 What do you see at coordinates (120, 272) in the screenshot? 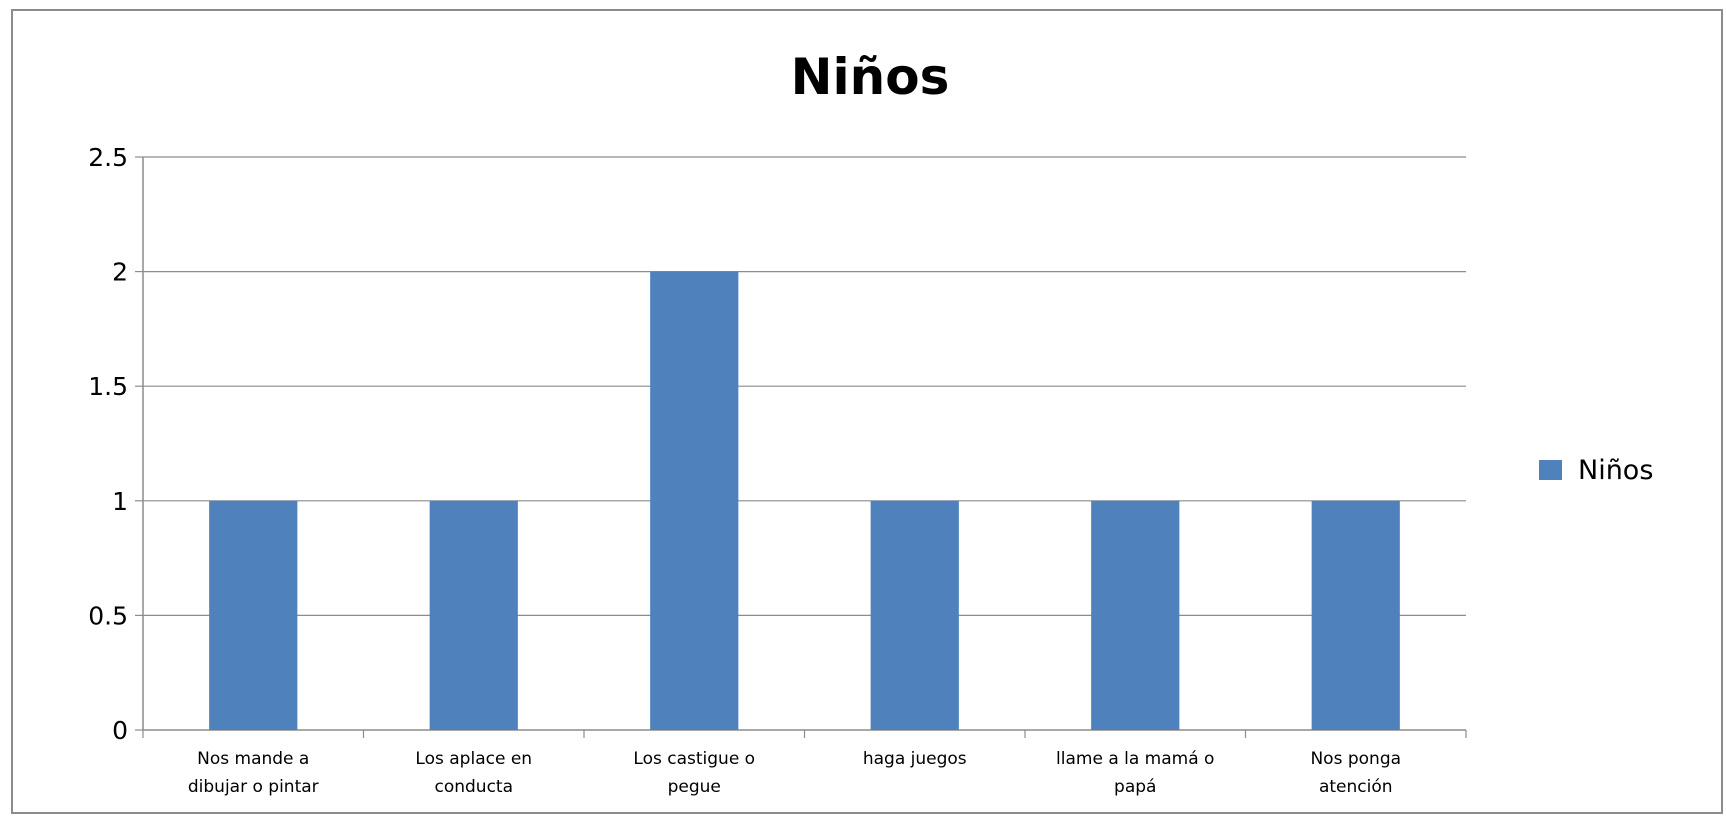
I see `y-tick-label: 2` at bounding box center [120, 272].